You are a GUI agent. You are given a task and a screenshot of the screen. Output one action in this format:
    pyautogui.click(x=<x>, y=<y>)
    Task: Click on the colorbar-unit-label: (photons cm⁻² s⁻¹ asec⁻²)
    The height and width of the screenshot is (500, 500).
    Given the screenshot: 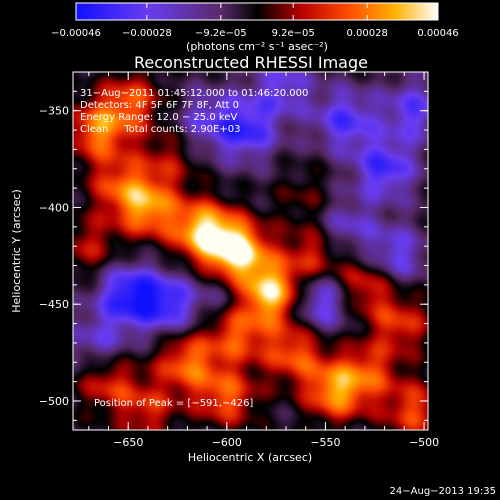 What is the action you would take?
    pyautogui.click(x=257, y=46)
    